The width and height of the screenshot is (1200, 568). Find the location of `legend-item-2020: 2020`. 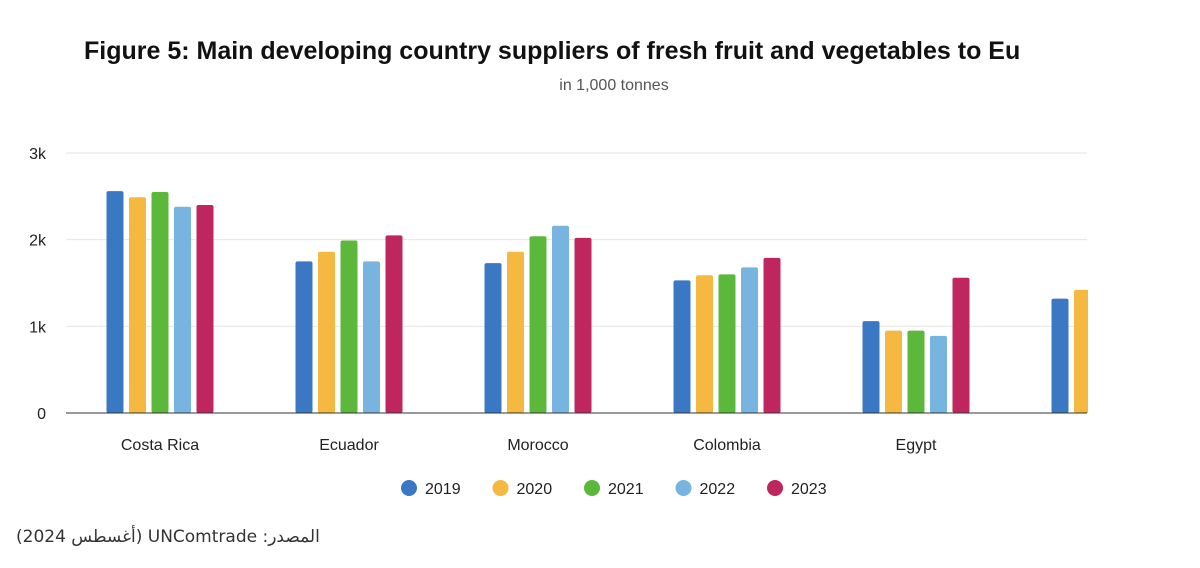

legend-item-2020: 2020 is located at coordinates (522, 489).